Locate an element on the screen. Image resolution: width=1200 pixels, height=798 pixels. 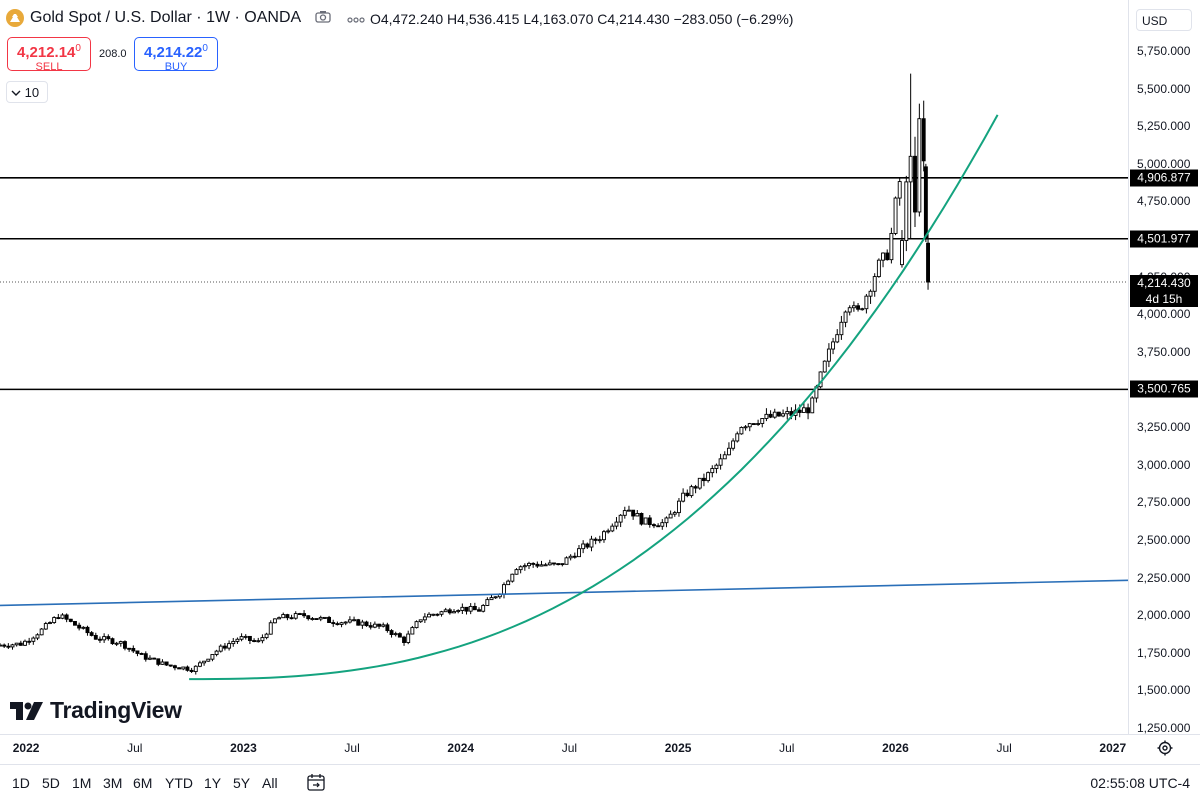
price-tick-label: 2,500.000 is located at coordinates (1164, 539).